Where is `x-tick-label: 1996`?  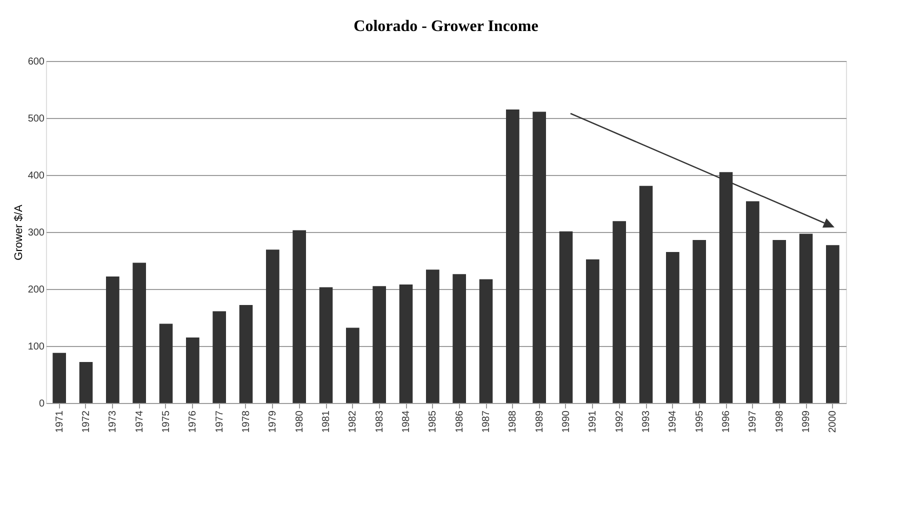
x-tick-label: 1996 is located at coordinates (726, 421).